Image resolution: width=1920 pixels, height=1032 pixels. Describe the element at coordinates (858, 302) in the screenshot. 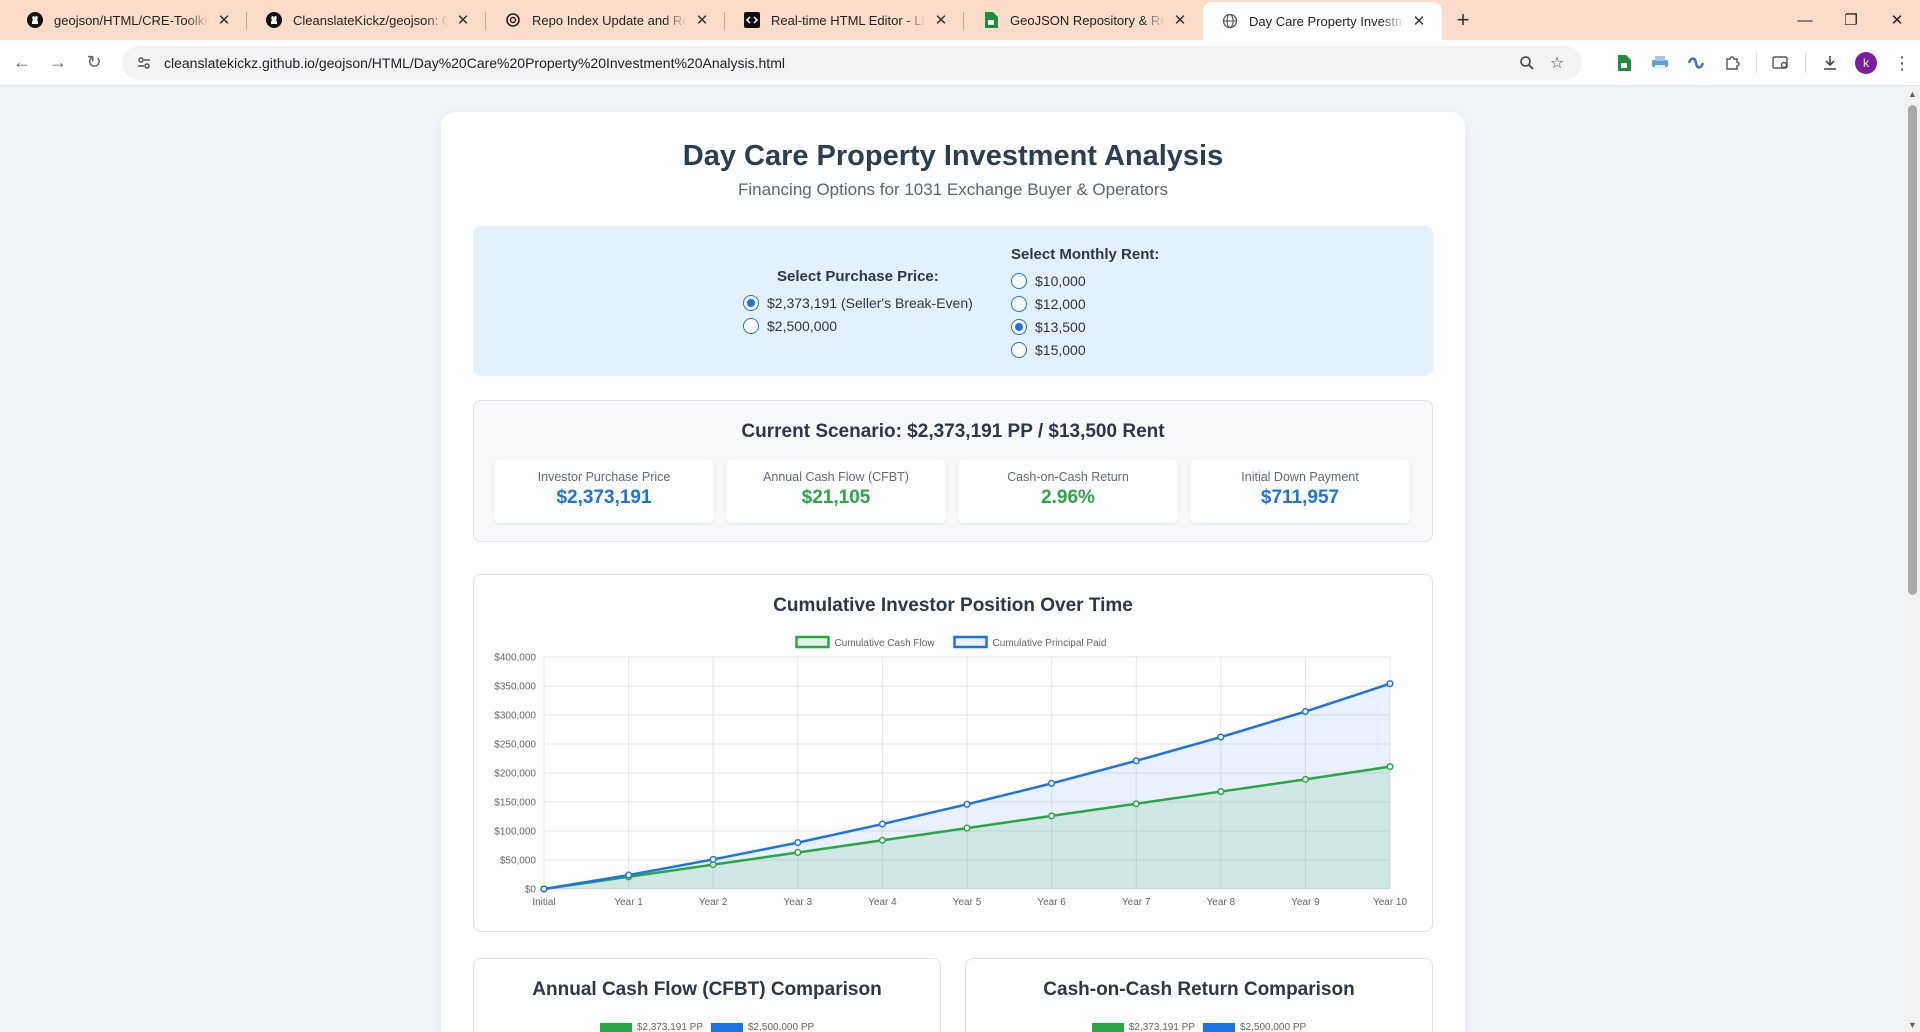

I see `purchase-price-option-1: $2,373,191 (Seller's Break-Even)` at that location.